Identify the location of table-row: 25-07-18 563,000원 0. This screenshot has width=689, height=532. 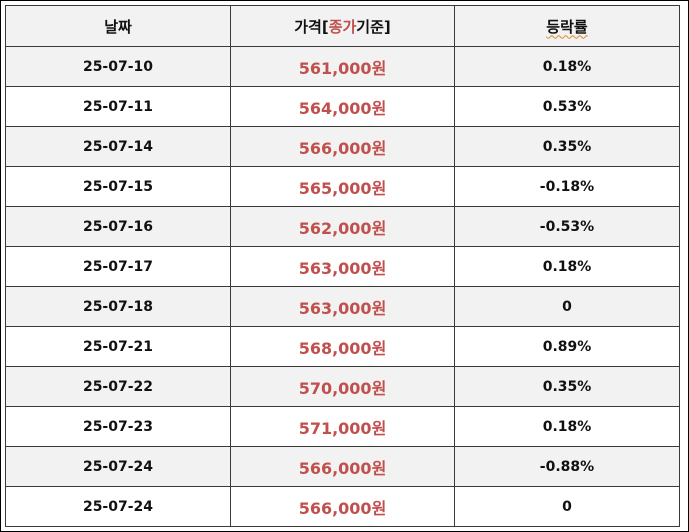
(342, 306).